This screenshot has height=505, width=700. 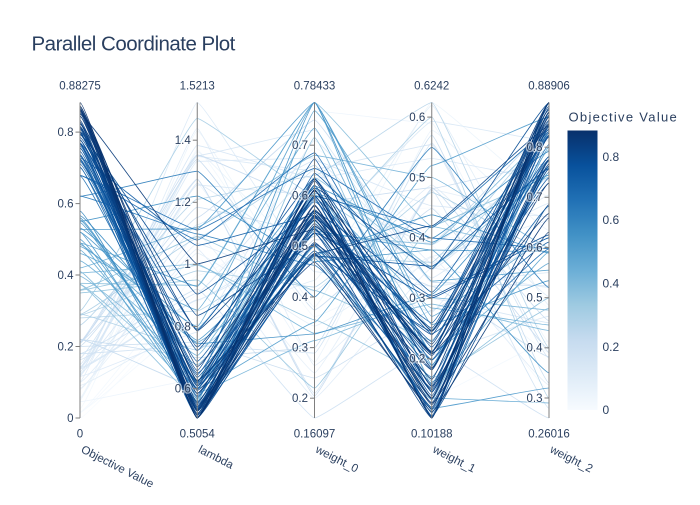 What do you see at coordinates (134, 43) in the screenshot?
I see `svg-text: Parallel Coordinate Plot` at bounding box center [134, 43].